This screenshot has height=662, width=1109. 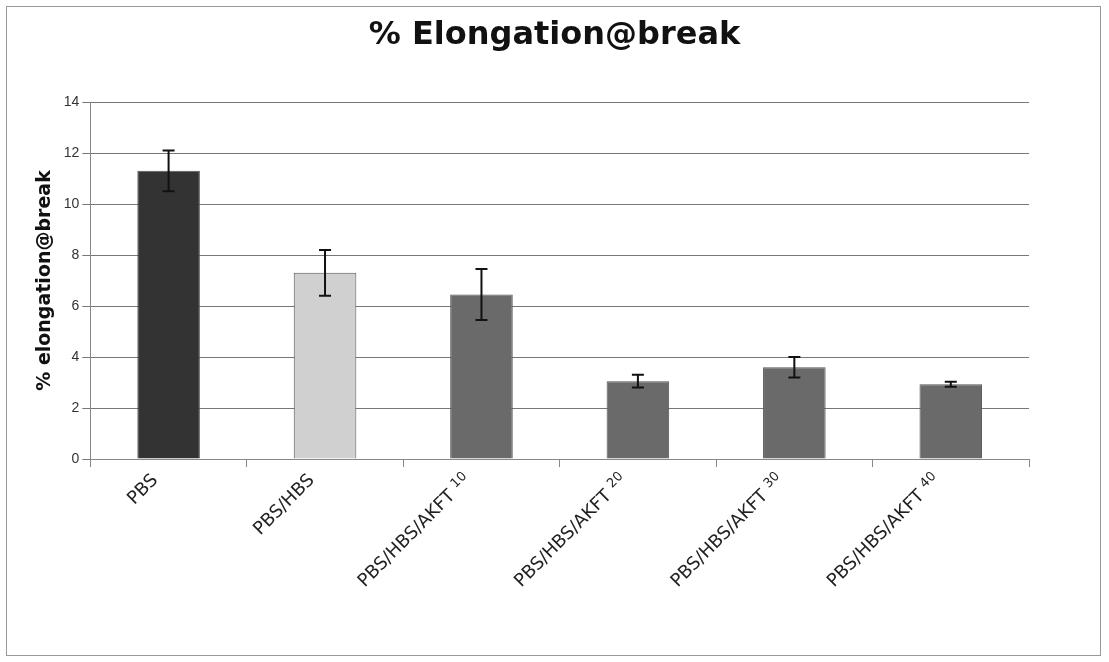 What do you see at coordinates (75, 355) in the screenshot?
I see `y-tick-label: 4` at bounding box center [75, 355].